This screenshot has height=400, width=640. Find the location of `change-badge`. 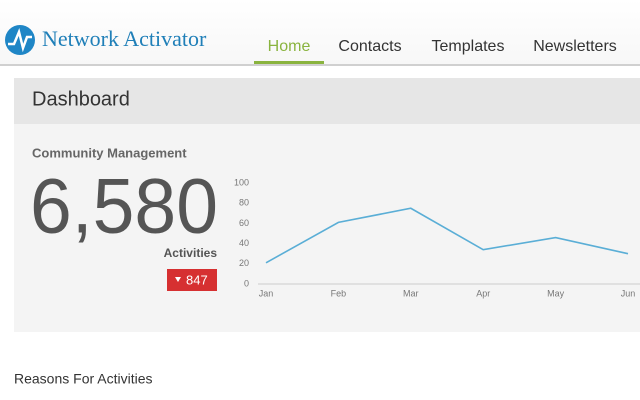

change-badge is located at coordinates (192, 280).